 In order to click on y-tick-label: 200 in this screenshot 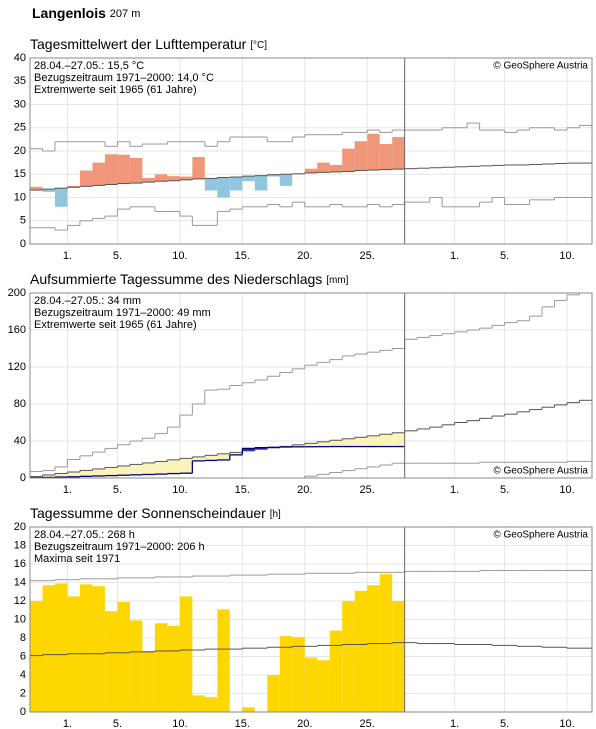, I will do `click(17, 293)`.